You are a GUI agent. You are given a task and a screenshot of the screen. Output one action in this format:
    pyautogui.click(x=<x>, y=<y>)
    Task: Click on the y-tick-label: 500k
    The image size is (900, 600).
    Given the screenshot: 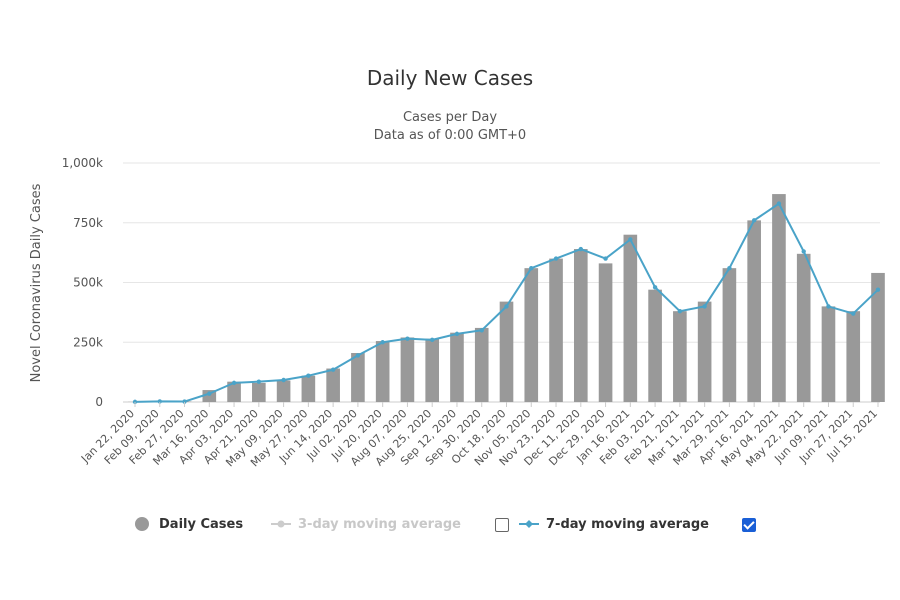 What is the action you would take?
    pyautogui.click(x=88, y=283)
    